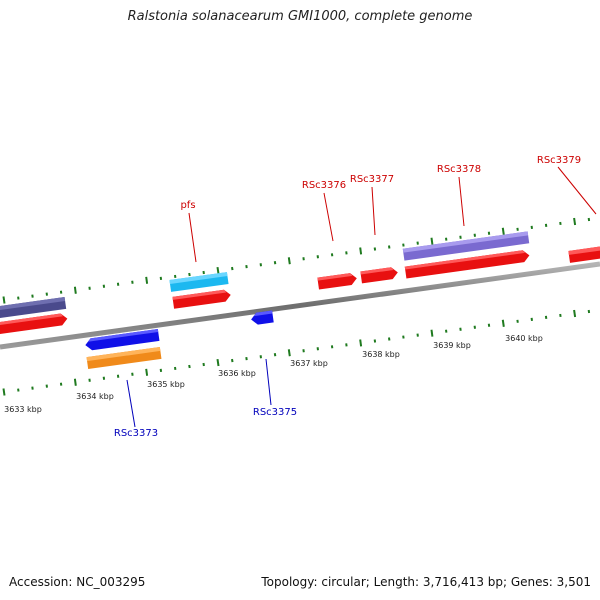  I want to click on feature-red-rsc3377, so click(379, 275).